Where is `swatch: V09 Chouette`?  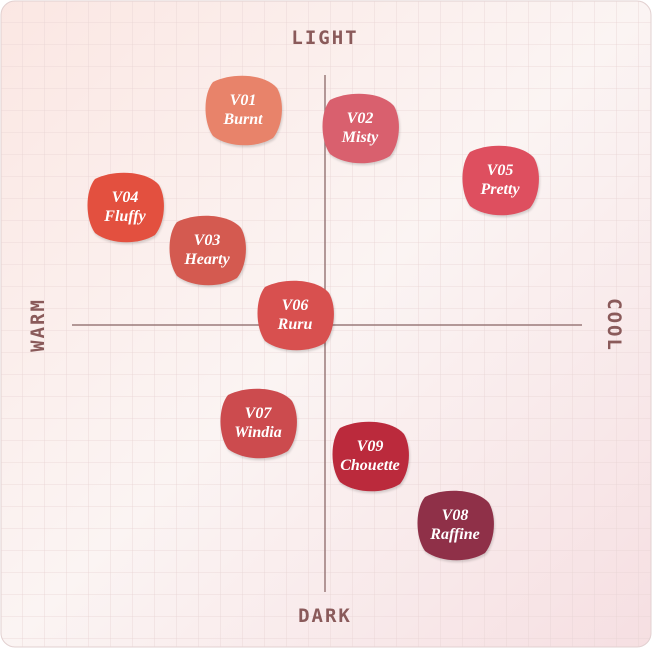
swatch: V09 Chouette is located at coordinates (370, 456).